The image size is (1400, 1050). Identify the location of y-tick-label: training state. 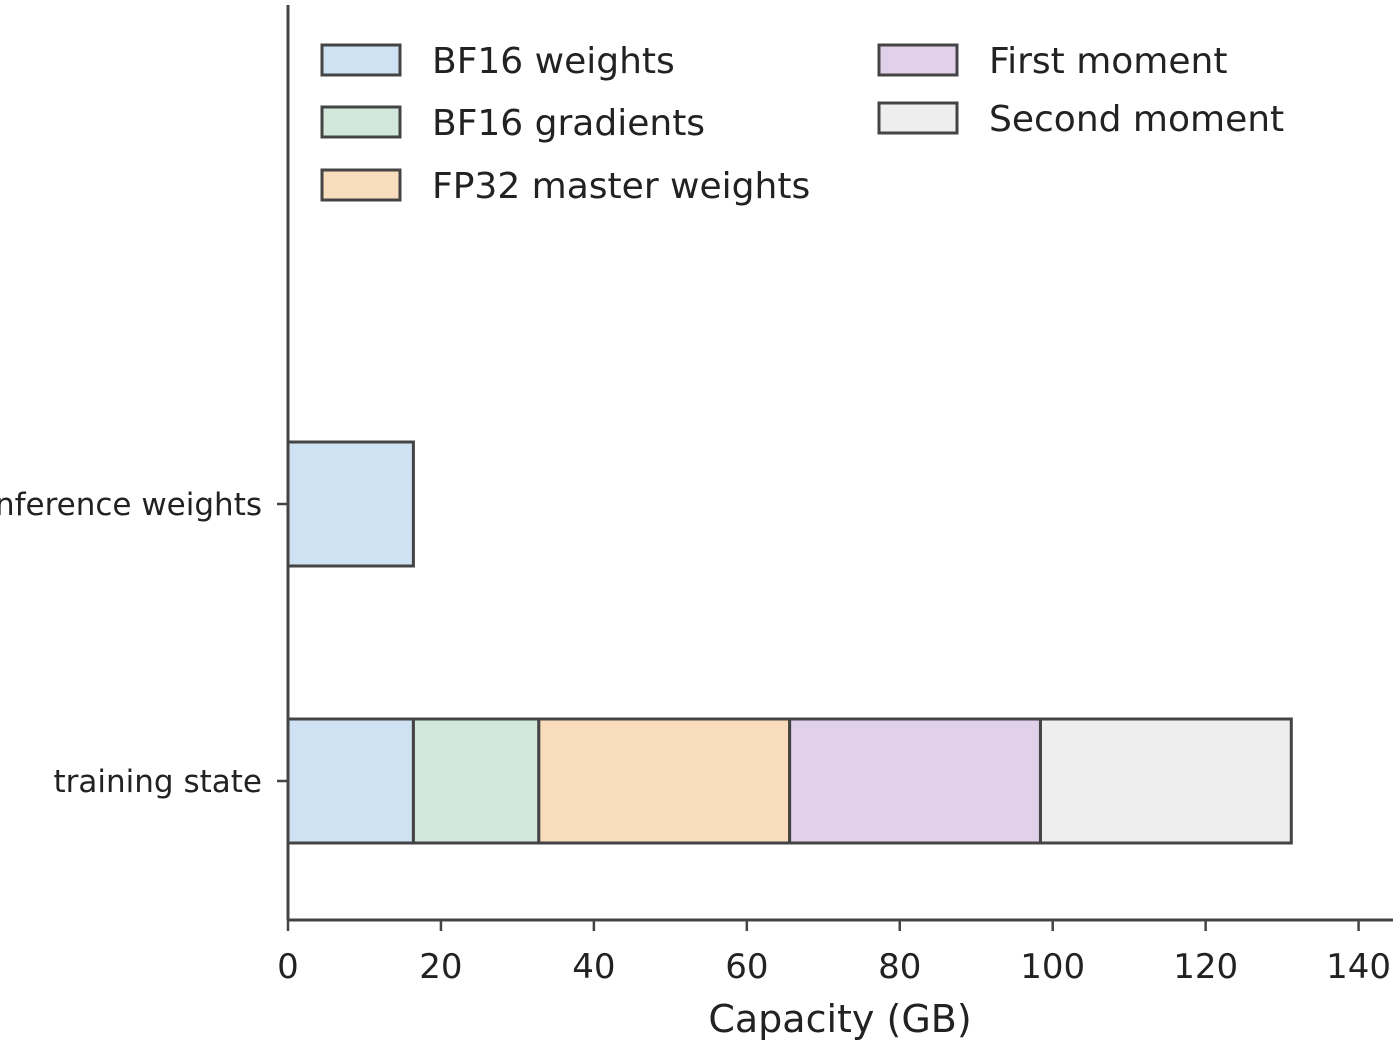
(158, 782).